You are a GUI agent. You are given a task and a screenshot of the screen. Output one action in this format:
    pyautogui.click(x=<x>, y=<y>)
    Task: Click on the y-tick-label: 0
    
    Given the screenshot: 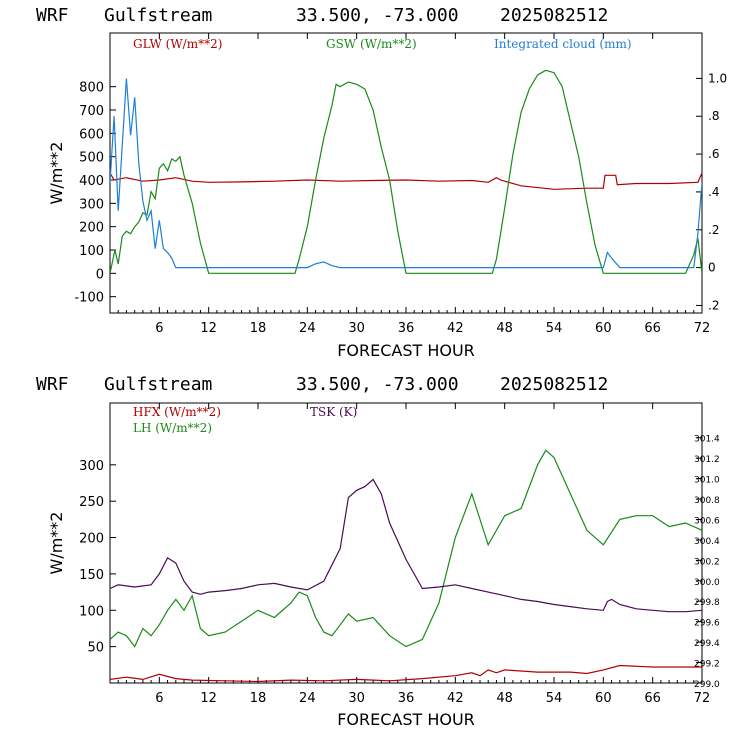 What is the action you would take?
    pyautogui.click(x=100, y=274)
    